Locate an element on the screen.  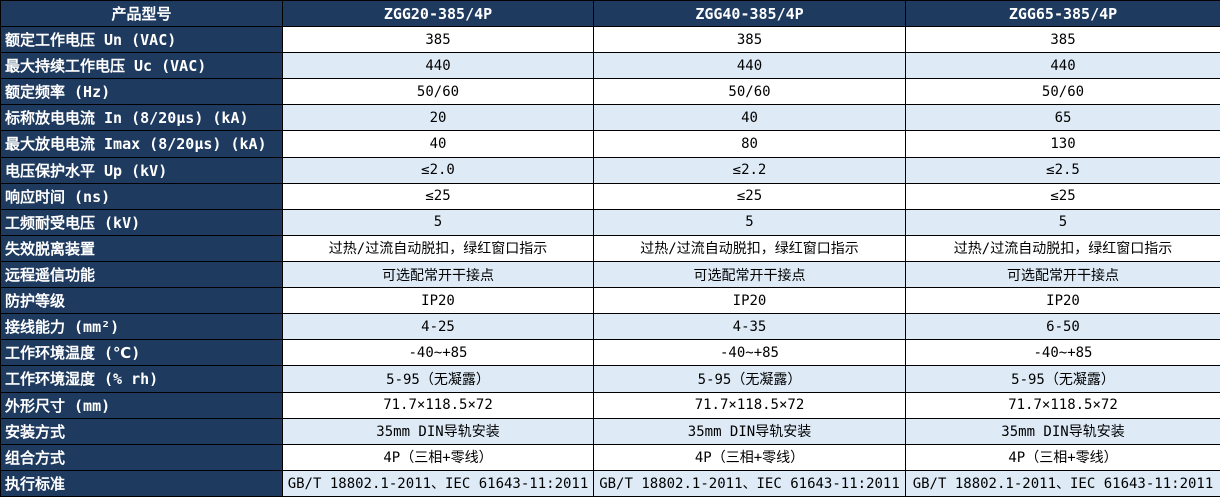
row-label: 标称放电电流 In (8/20μs) (kA) is located at coordinates (141, 118).